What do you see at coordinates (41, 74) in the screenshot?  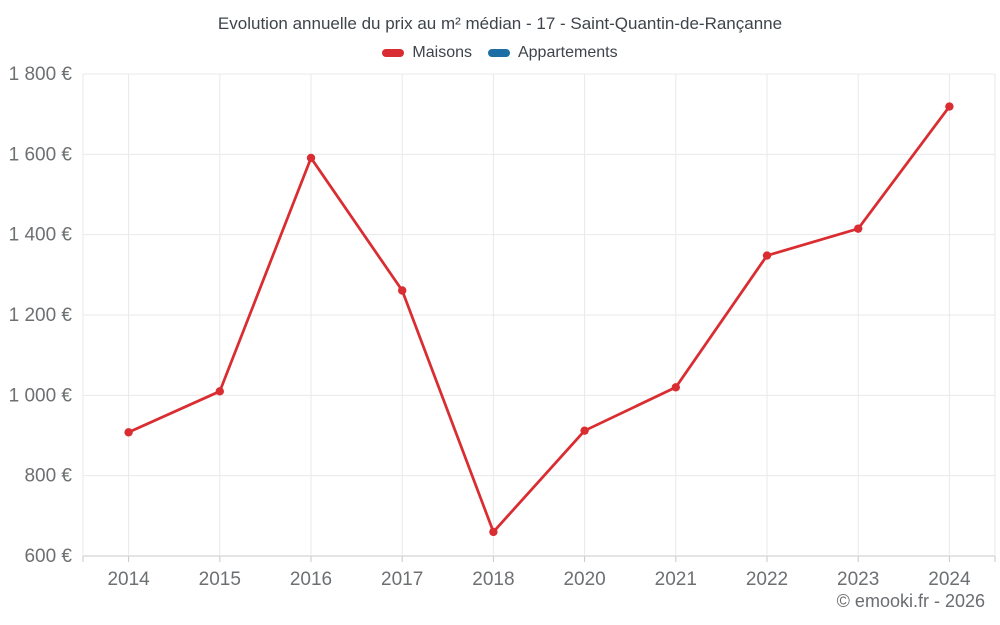 I see `y-axis-label: 1 800 €` at bounding box center [41, 74].